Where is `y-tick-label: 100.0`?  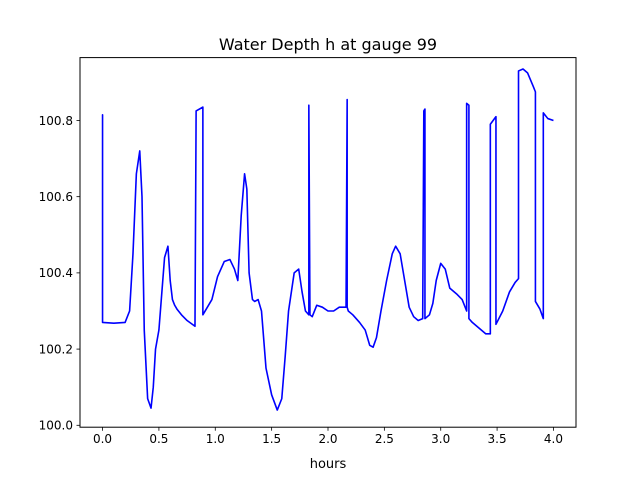
y-tick-label: 100.0 is located at coordinates (56, 426).